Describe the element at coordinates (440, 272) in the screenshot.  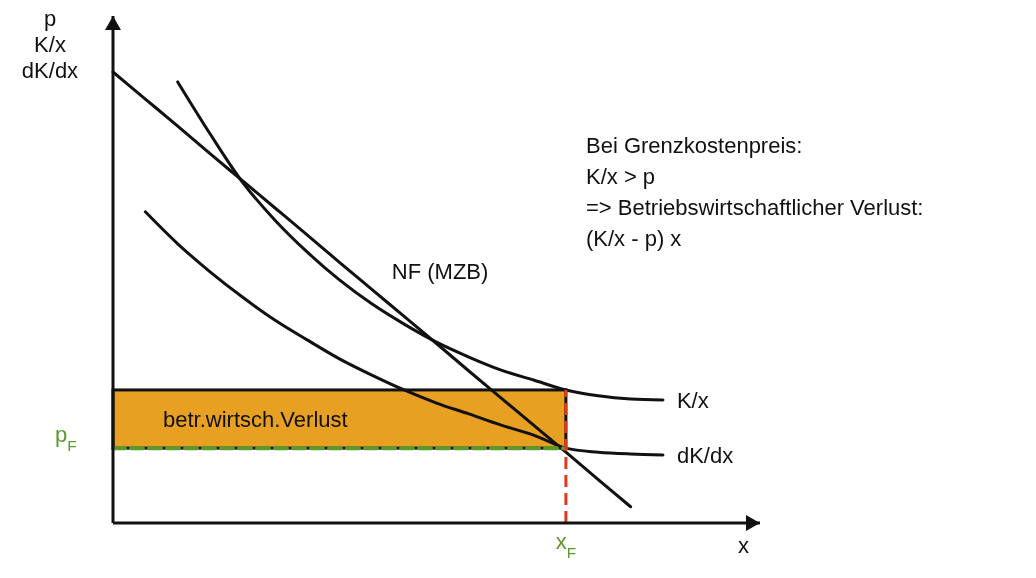
I see `series-label: NF (MZB)` at that location.